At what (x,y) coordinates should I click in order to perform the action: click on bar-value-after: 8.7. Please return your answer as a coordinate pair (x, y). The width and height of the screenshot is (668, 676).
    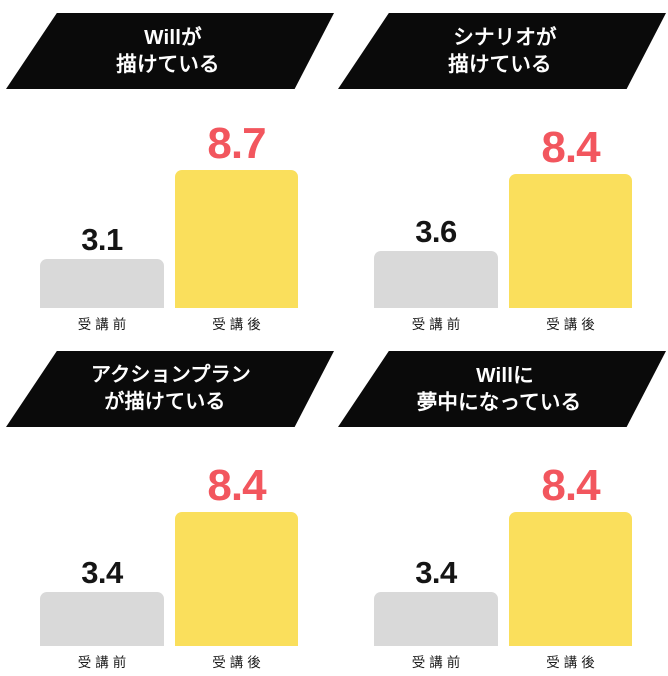
    Looking at the image, I should click on (236, 143).